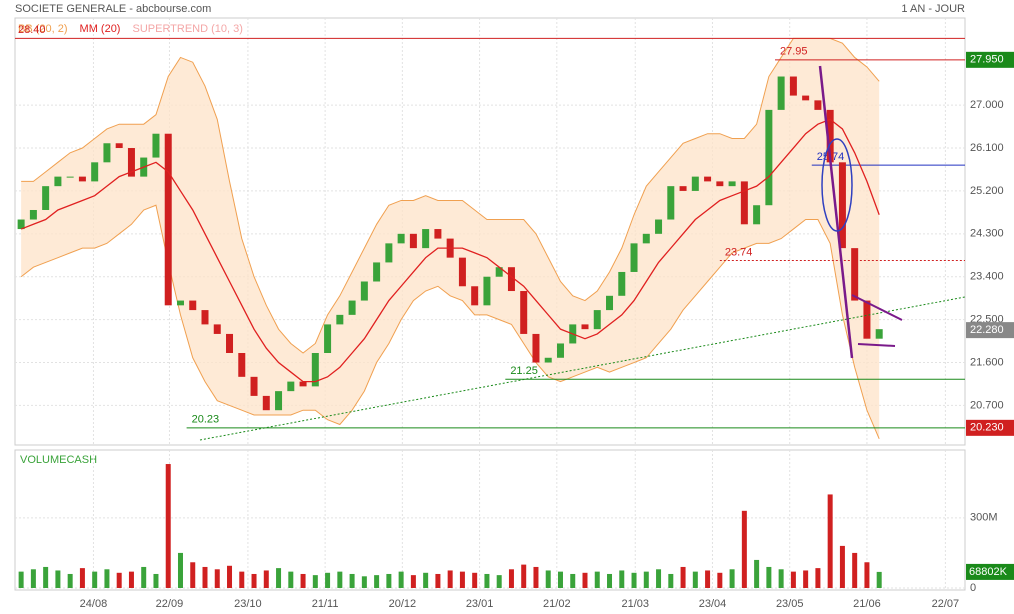 Image resolution: width=1014 pixels, height=614 pixels. I want to click on legend-entry: MM (20), so click(100, 29).